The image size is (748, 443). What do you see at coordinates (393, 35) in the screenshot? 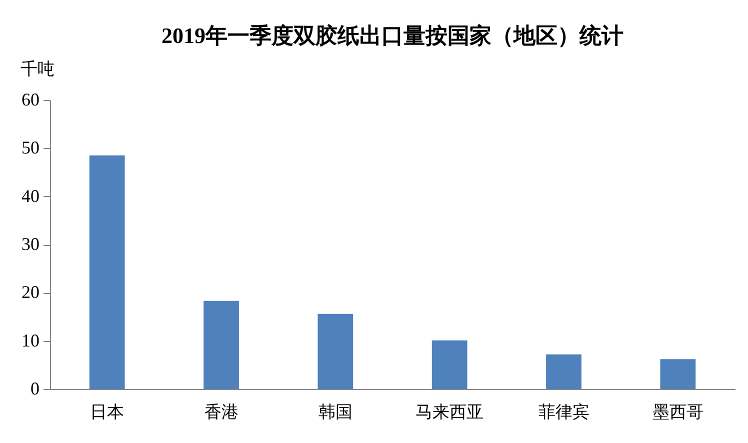
I see `chart-title: 2019年一季度双胶纸出口量按国家（地区）统计` at bounding box center [393, 35].